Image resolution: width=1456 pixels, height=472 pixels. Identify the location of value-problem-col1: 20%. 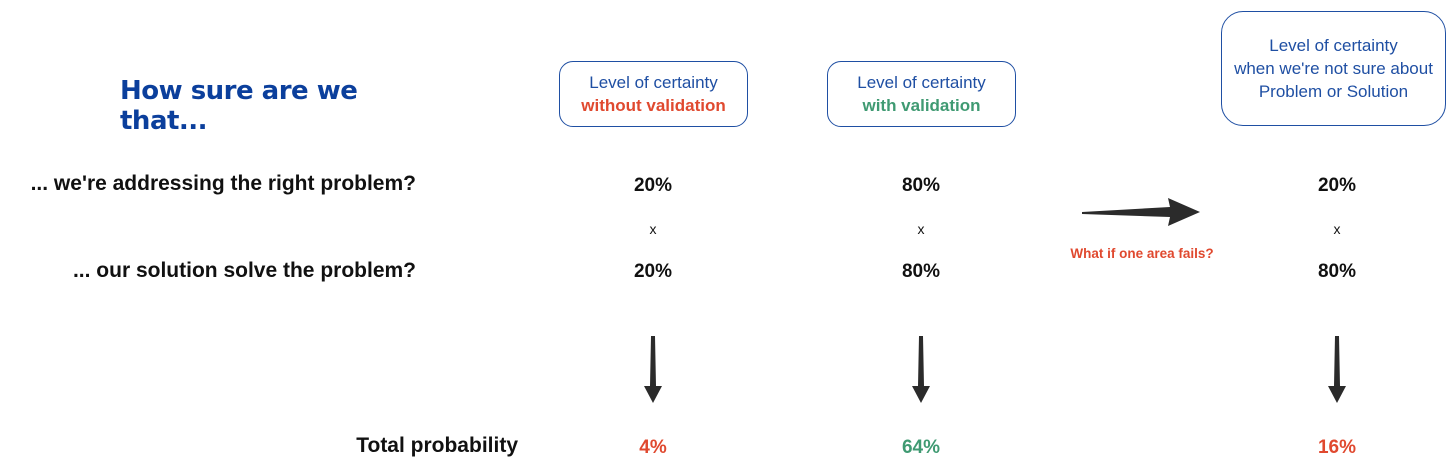
(653, 185).